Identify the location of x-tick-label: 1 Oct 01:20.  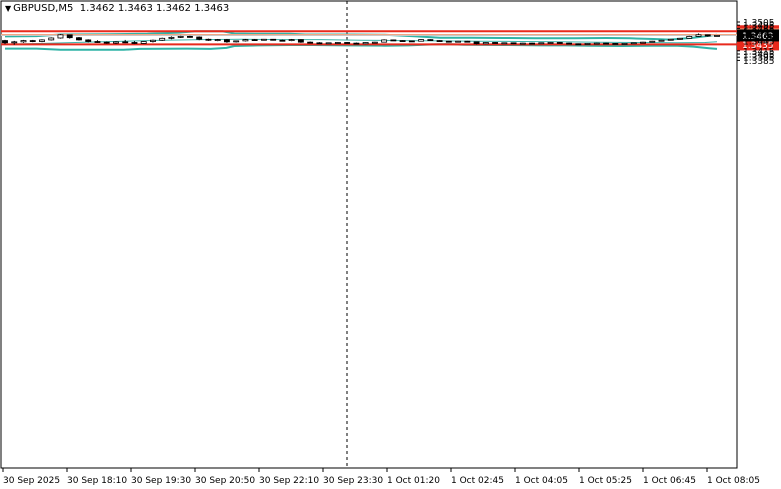
(413, 481).